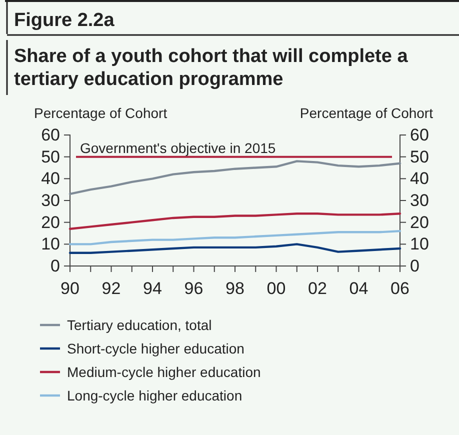 The width and height of the screenshot is (459, 435). What do you see at coordinates (419, 134) in the screenshot?
I see `y2-tick-label: 60` at bounding box center [419, 134].